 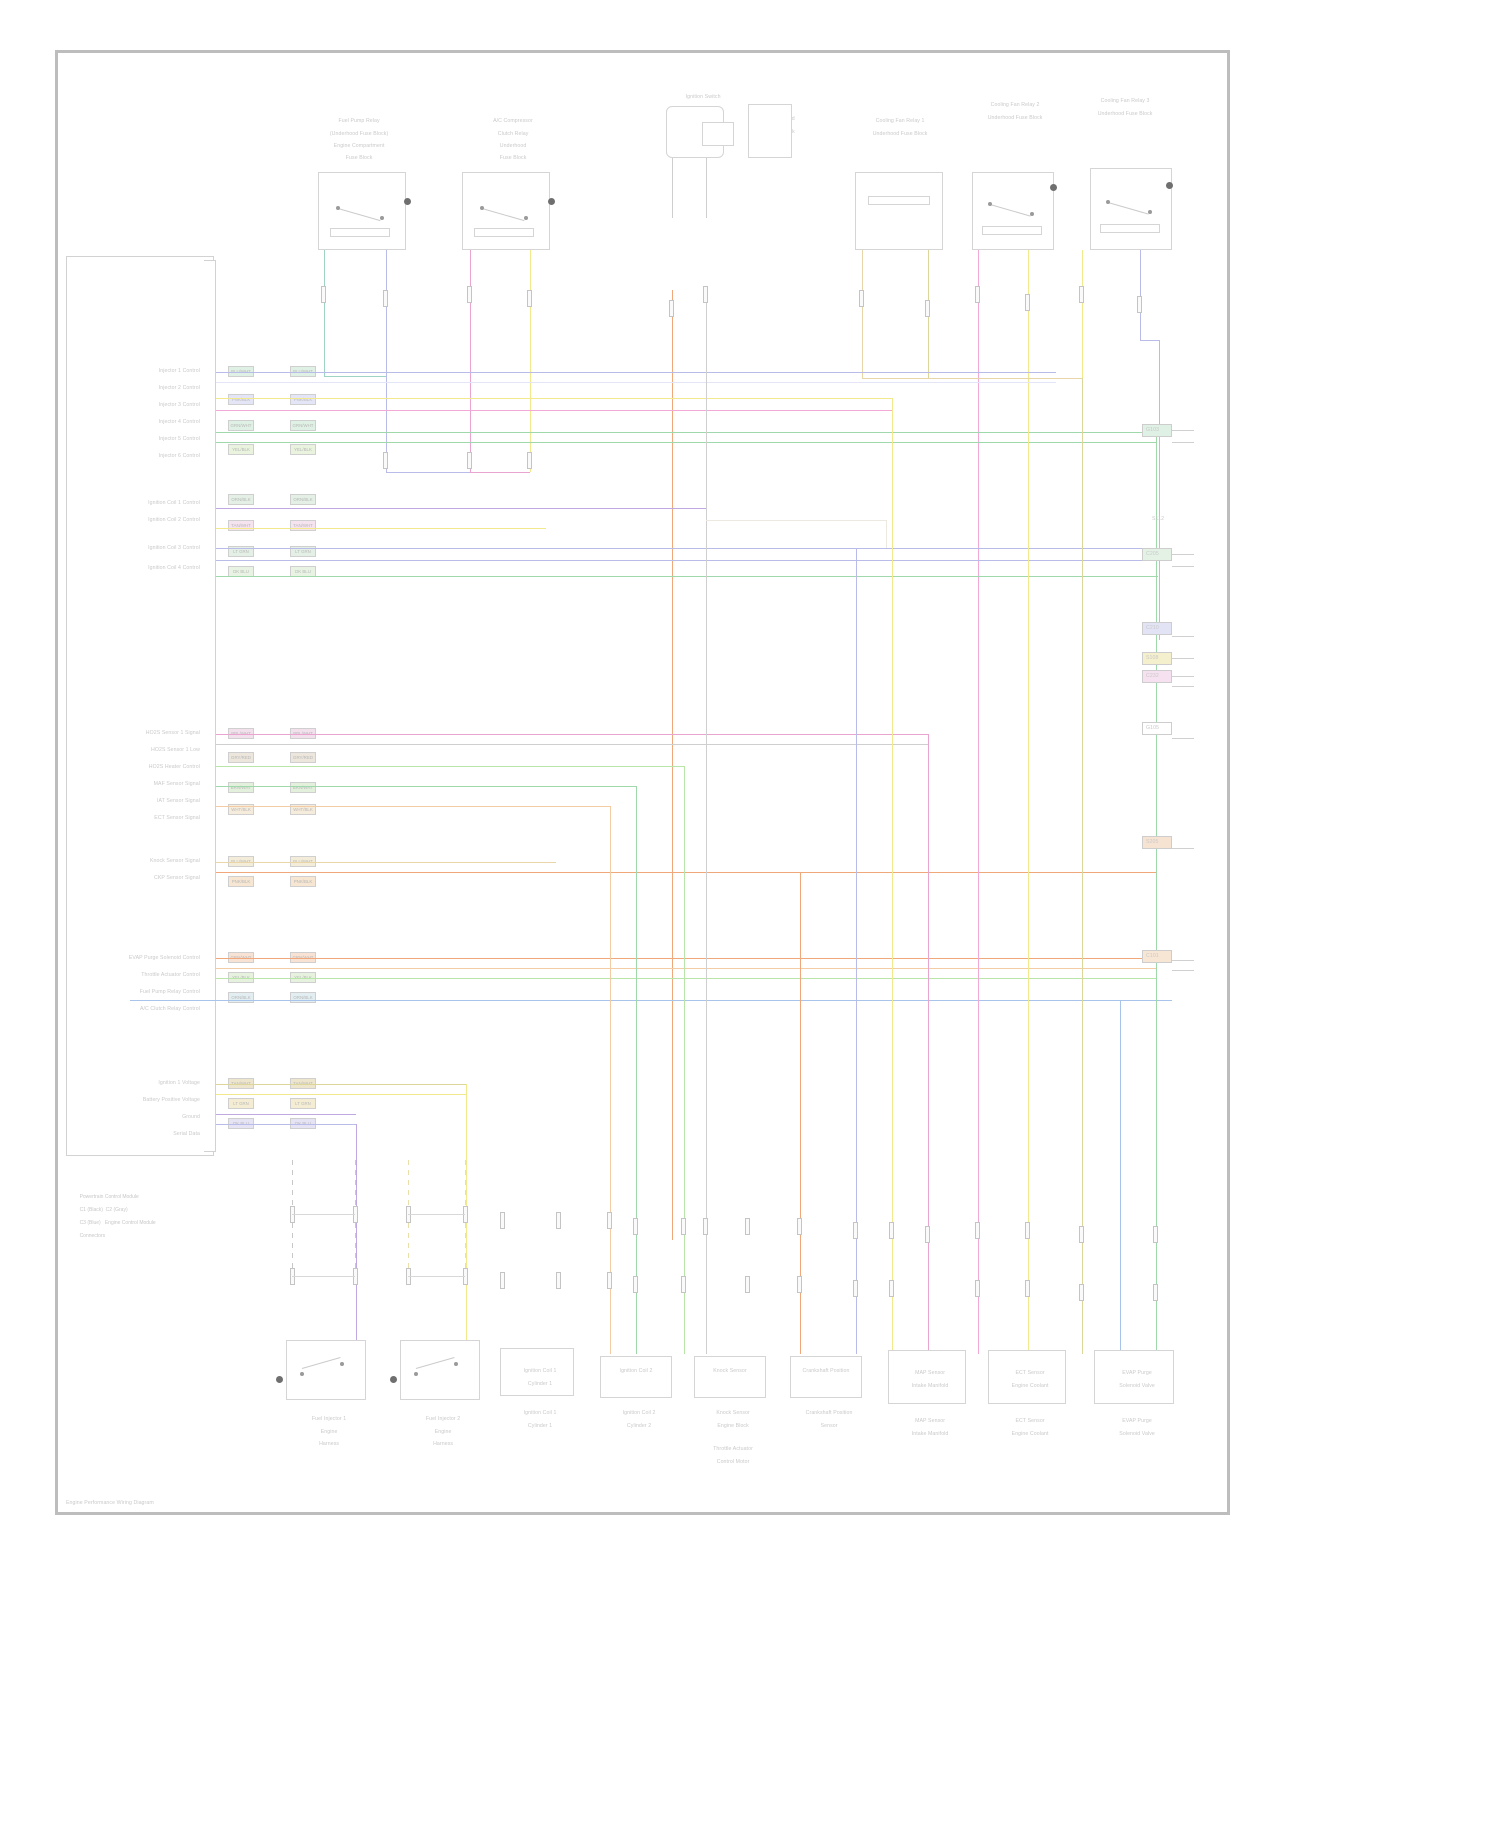 I want to click on bus-wire-c4, so click(x=426, y=787).